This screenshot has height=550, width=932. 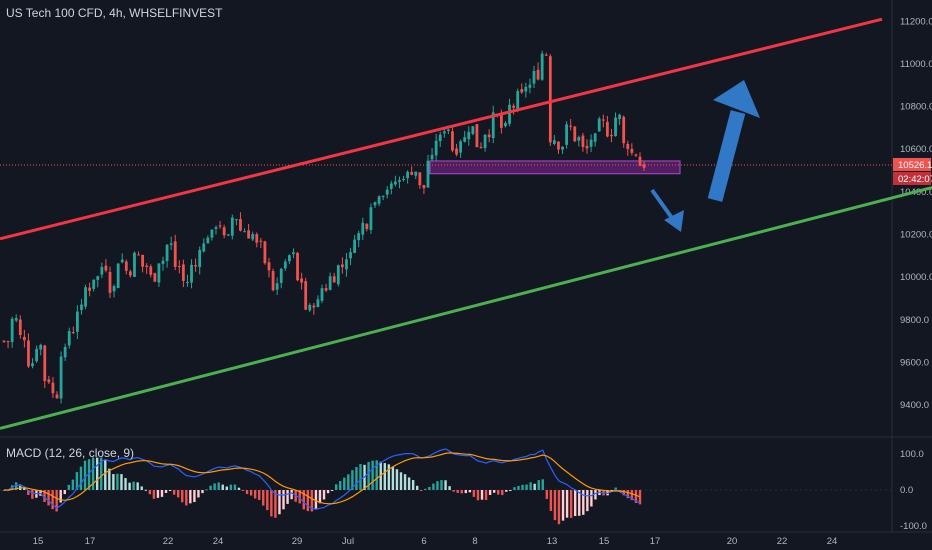 I want to click on macd-tick-label: 100.0, so click(x=912, y=454).